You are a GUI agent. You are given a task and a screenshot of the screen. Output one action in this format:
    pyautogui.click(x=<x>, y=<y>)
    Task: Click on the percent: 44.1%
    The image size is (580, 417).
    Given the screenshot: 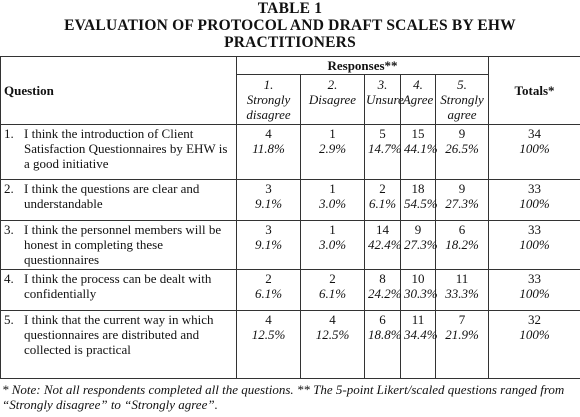 What is the action you would take?
    pyautogui.click(x=421, y=148)
    